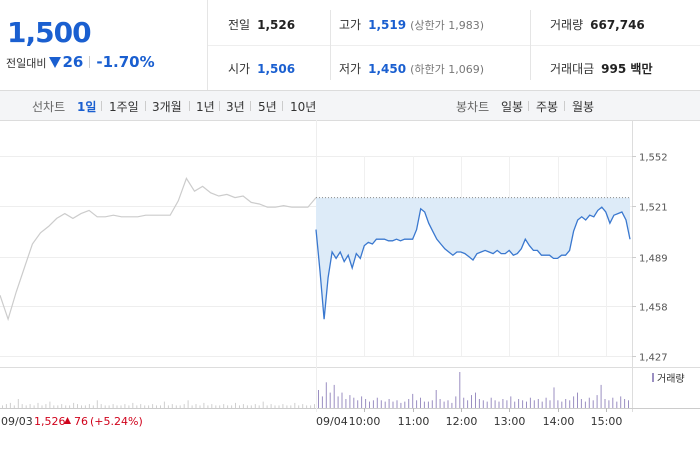 Image resolution: width=700 pixels, height=450 pixels. What do you see at coordinates (17, 421) in the screenshot?
I see `prev-day-date: 09/03` at bounding box center [17, 421].